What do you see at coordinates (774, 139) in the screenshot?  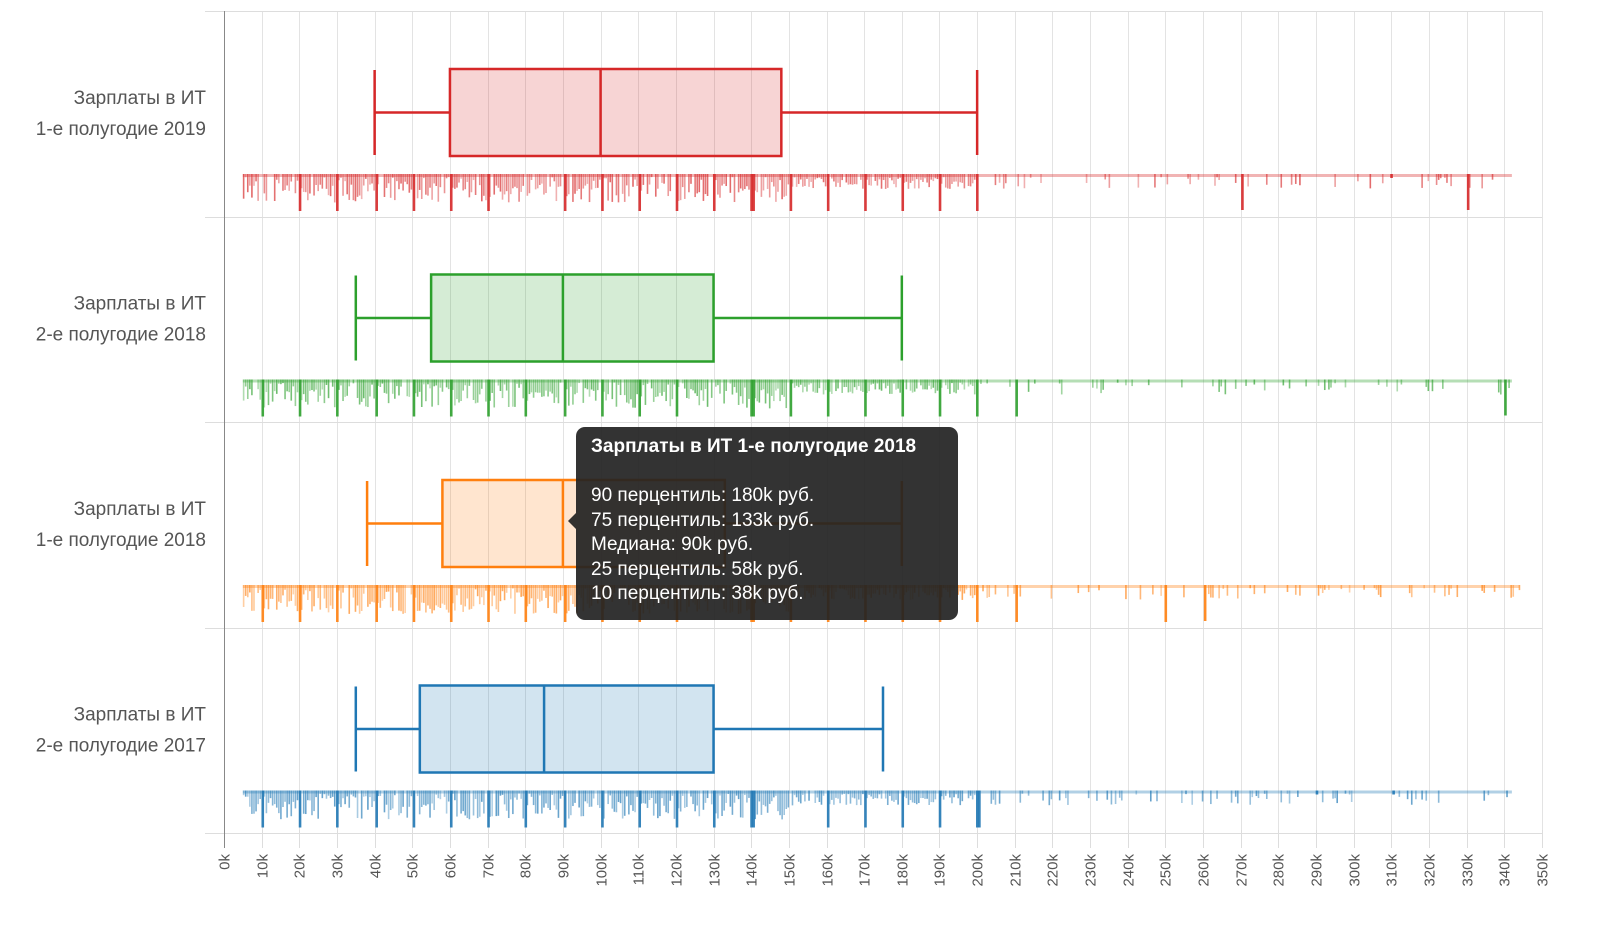 I see `series-group-0: Зарплаты в ИТ 1-е полугодие 2019` at bounding box center [774, 139].